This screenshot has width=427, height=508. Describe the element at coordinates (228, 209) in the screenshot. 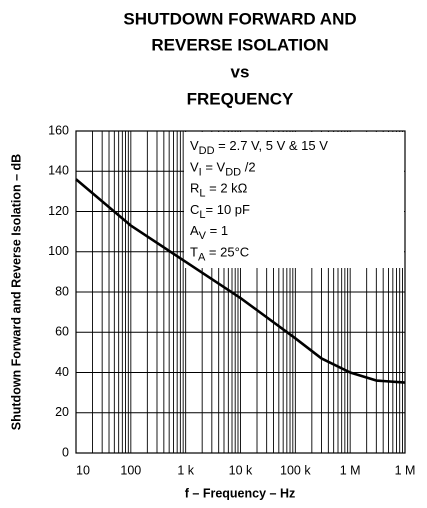

I see `annotation-text: = 10 pF` at that location.